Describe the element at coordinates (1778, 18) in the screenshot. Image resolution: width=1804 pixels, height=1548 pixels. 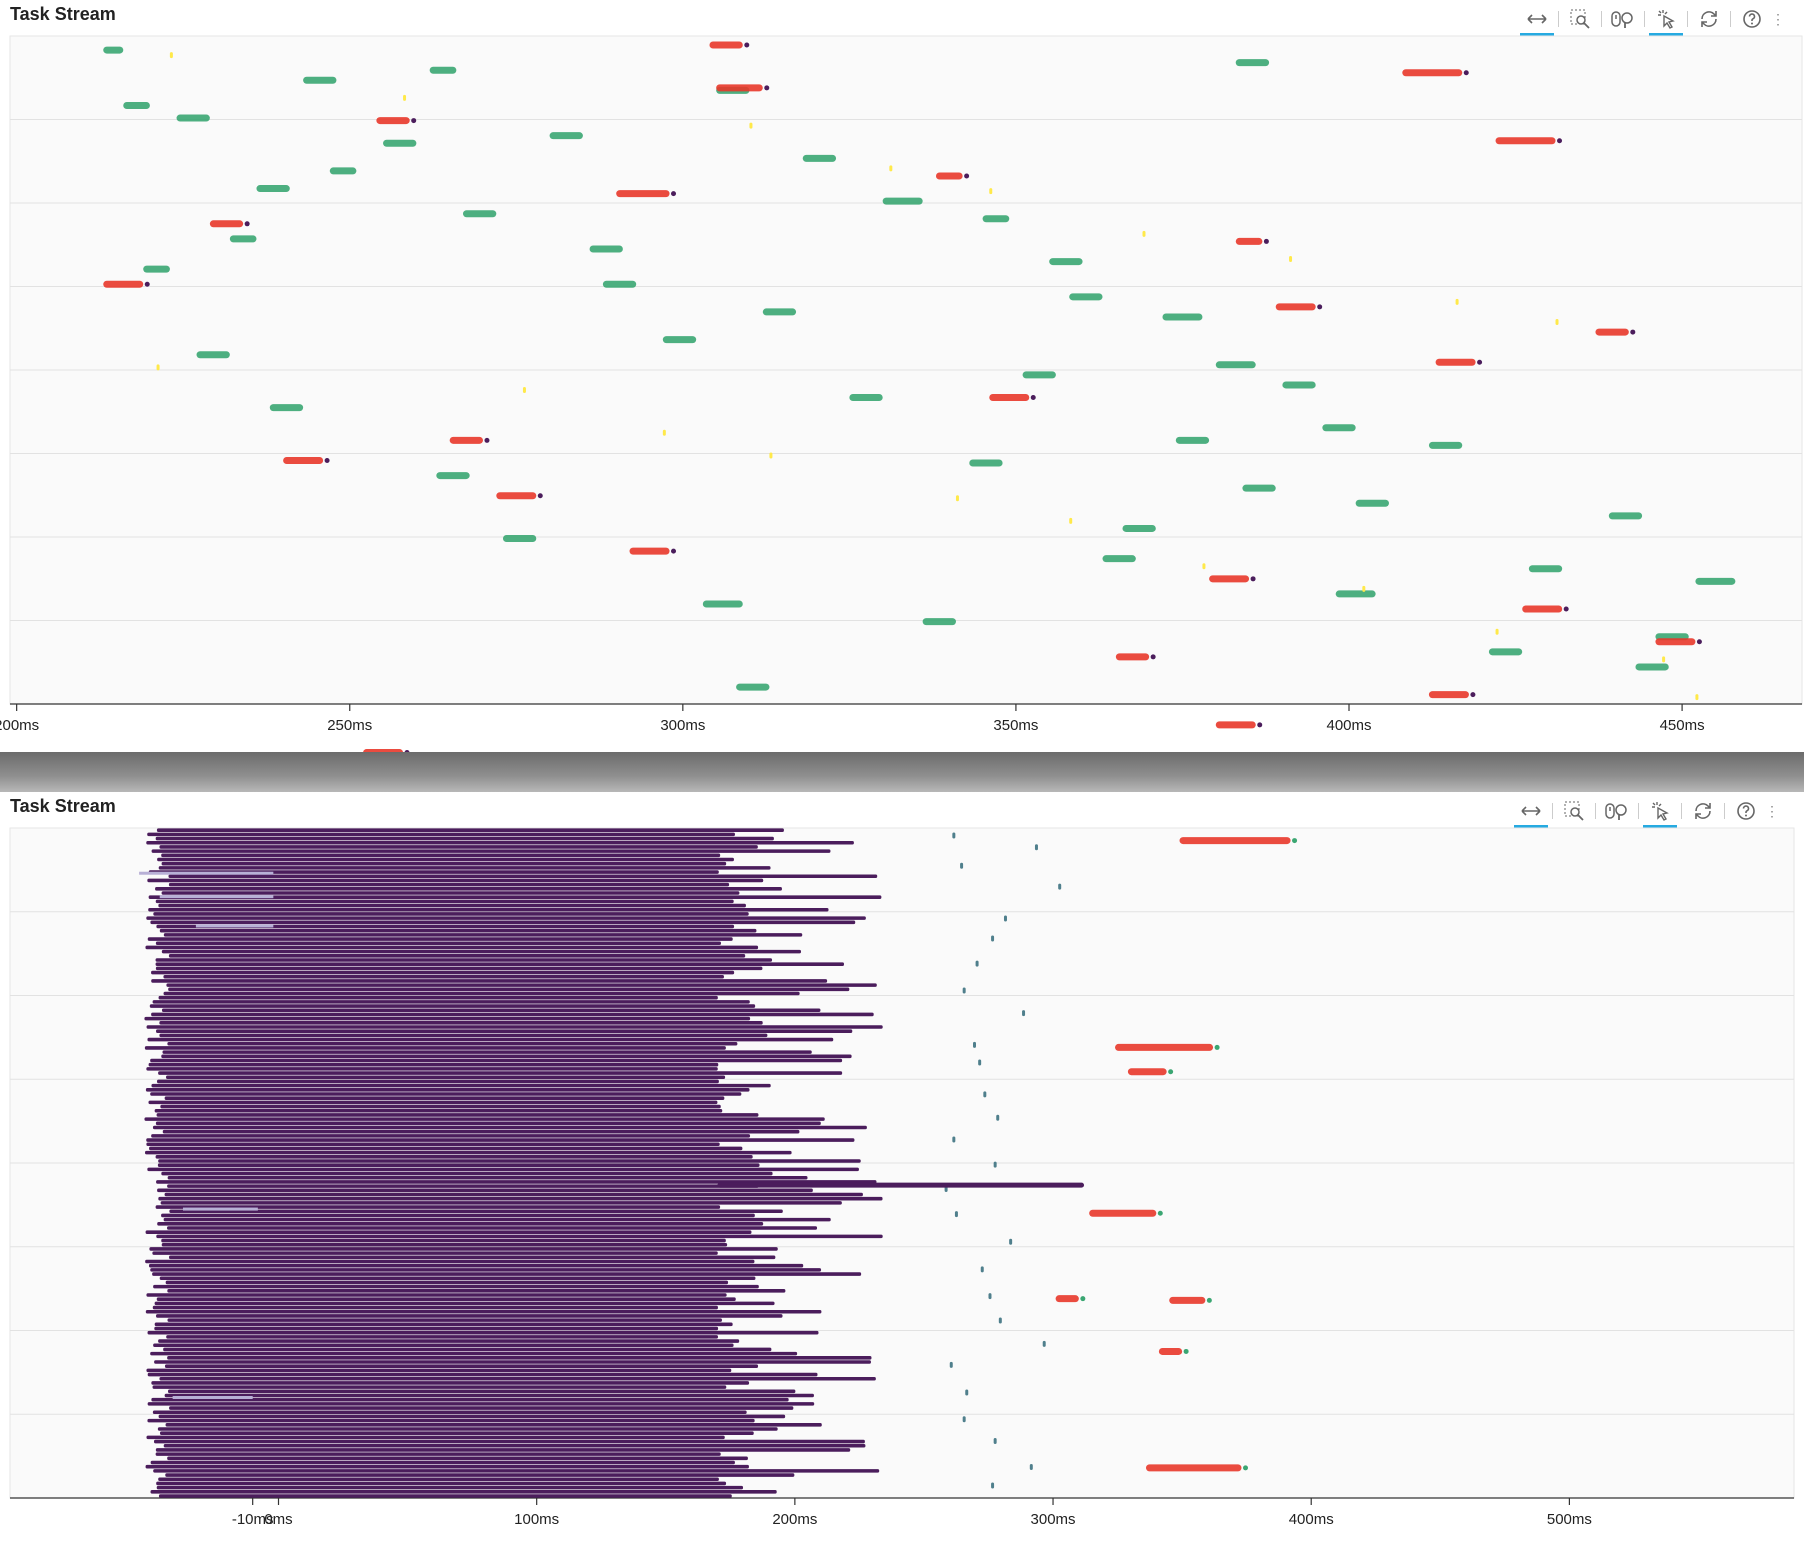
I see `toolbar-menu-icon: ⋮` at that location.